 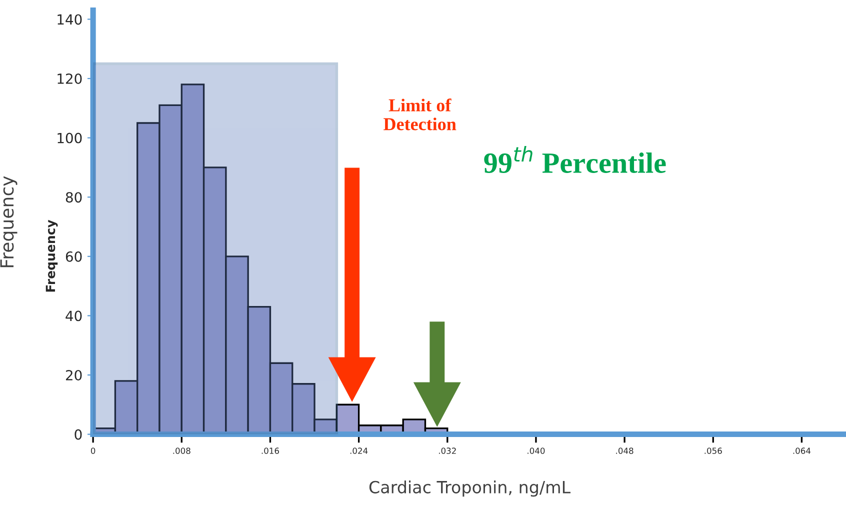 I want to click on y-tick-label: 60, so click(x=74, y=256).